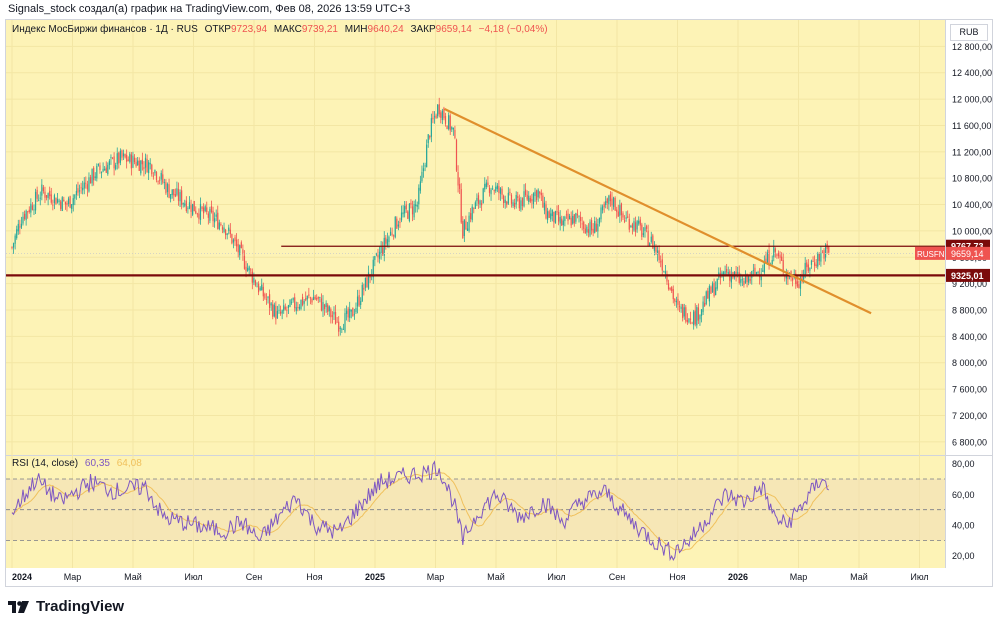 This screenshot has width=1000, height=627. I want to click on time-tick-label: Май, so click(859, 577).